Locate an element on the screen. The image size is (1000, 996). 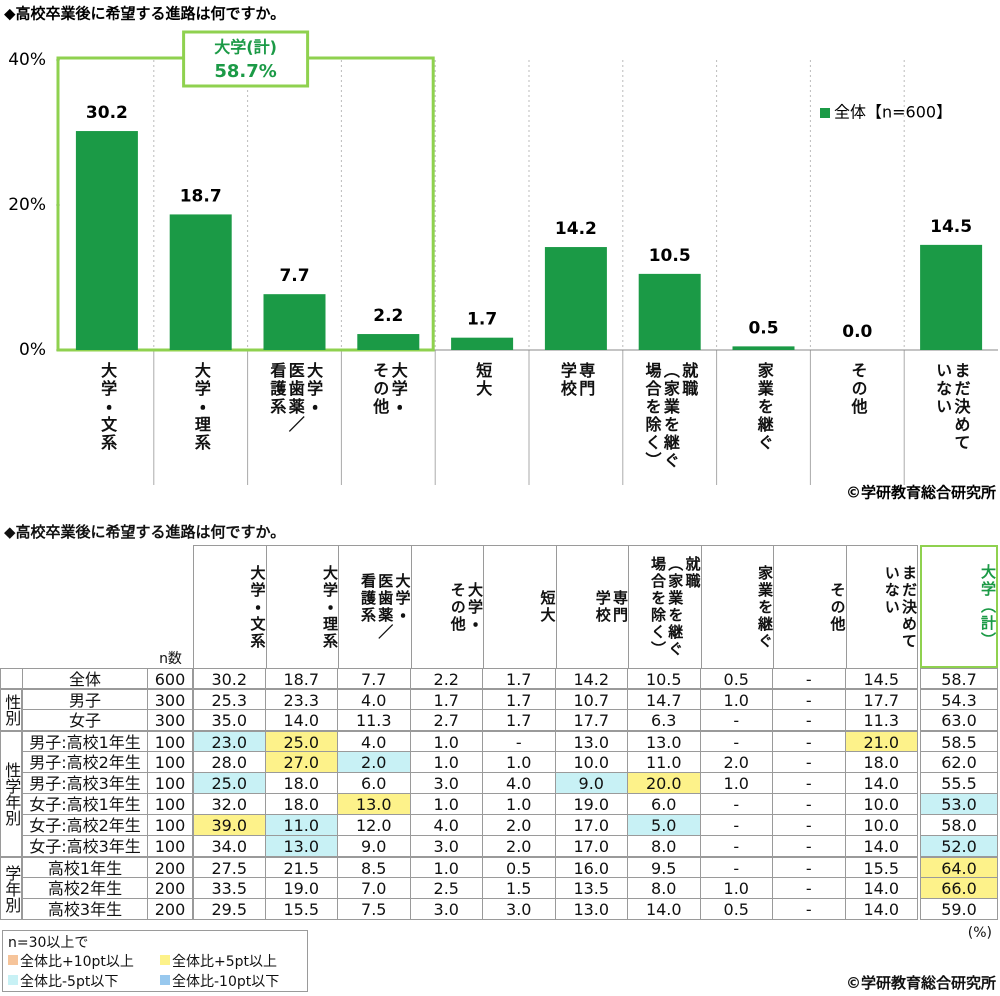
value-label: 18.7 is located at coordinates (201, 196).